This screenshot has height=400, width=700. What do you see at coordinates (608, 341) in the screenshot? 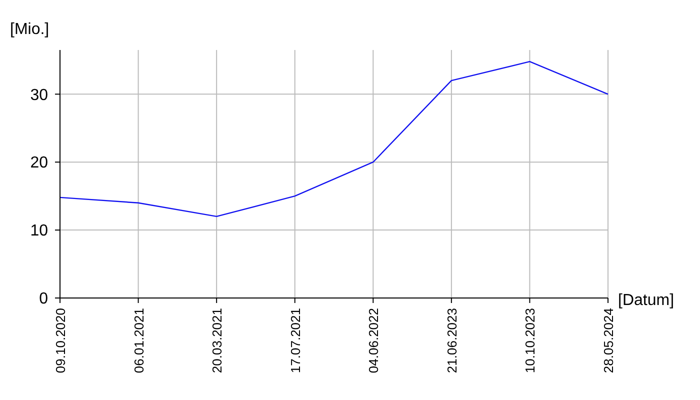
I see `x-tick-label: 28.05.2024` at bounding box center [608, 341].